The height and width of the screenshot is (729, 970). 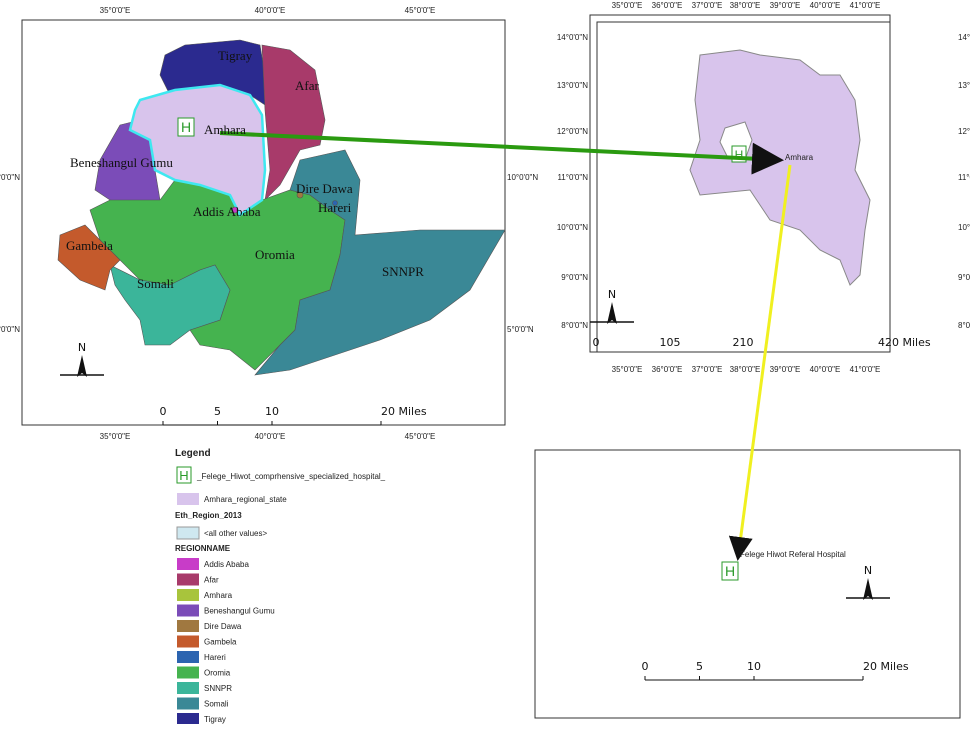 What do you see at coordinates (239, 611) in the screenshot?
I see `legend-item: Beneshangul Gumu` at bounding box center [239, 611].